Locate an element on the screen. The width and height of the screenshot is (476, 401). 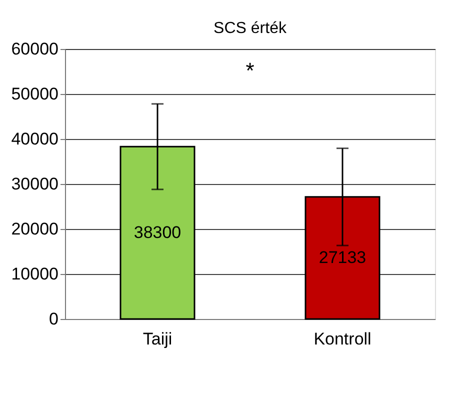
y-tick-label: 30000 is located at coordinates (34, 184).